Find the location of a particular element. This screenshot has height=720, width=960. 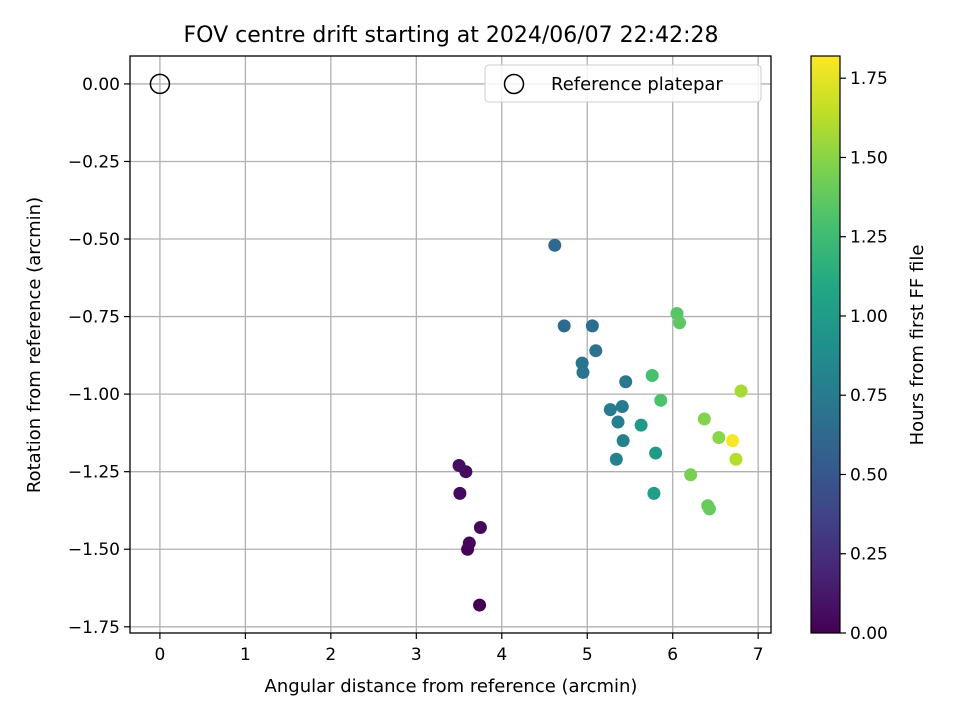

x-tick-label: 1 is located at coordinates (245, 655).